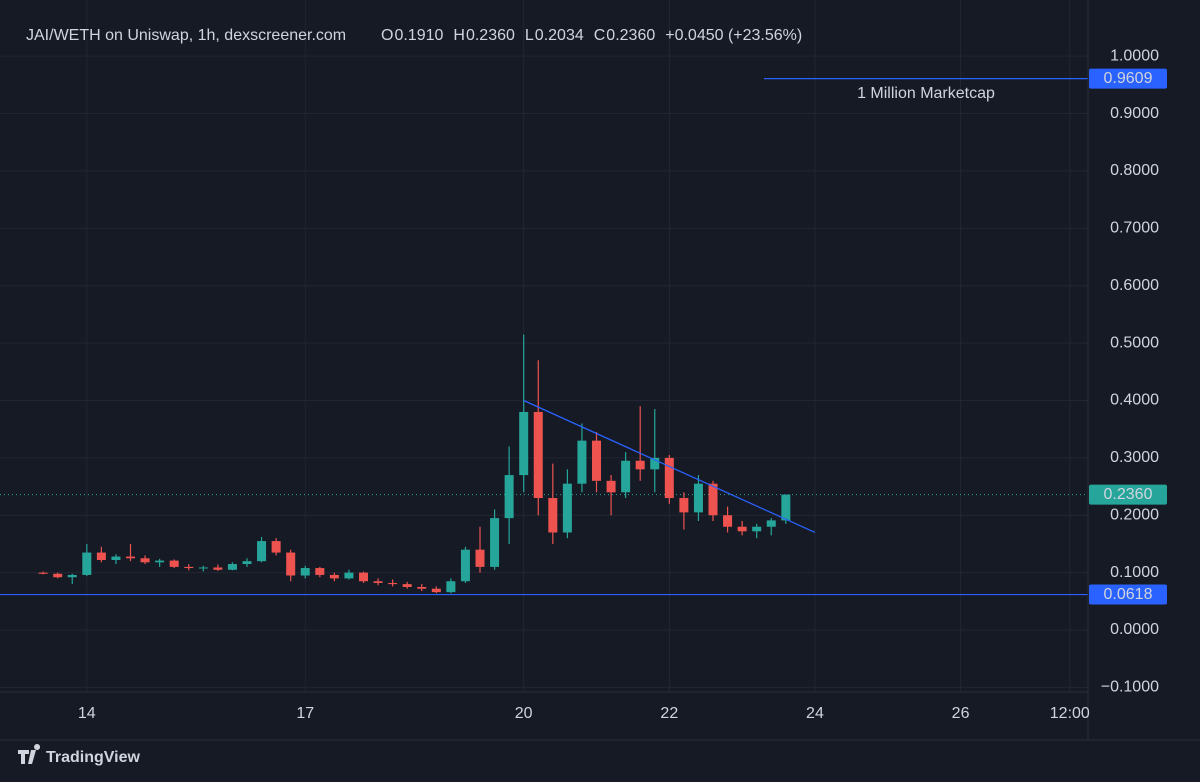 The width and height of the screenshot is (1200, 782). Describe the element at coordinates (87, 713) in the screenshot. I see `x-tick-label: 14` at that location.